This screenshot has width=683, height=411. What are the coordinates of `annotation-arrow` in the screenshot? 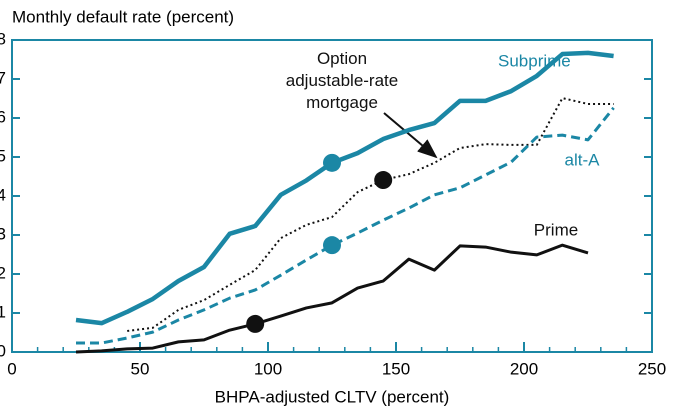 It's located at (410, 135).